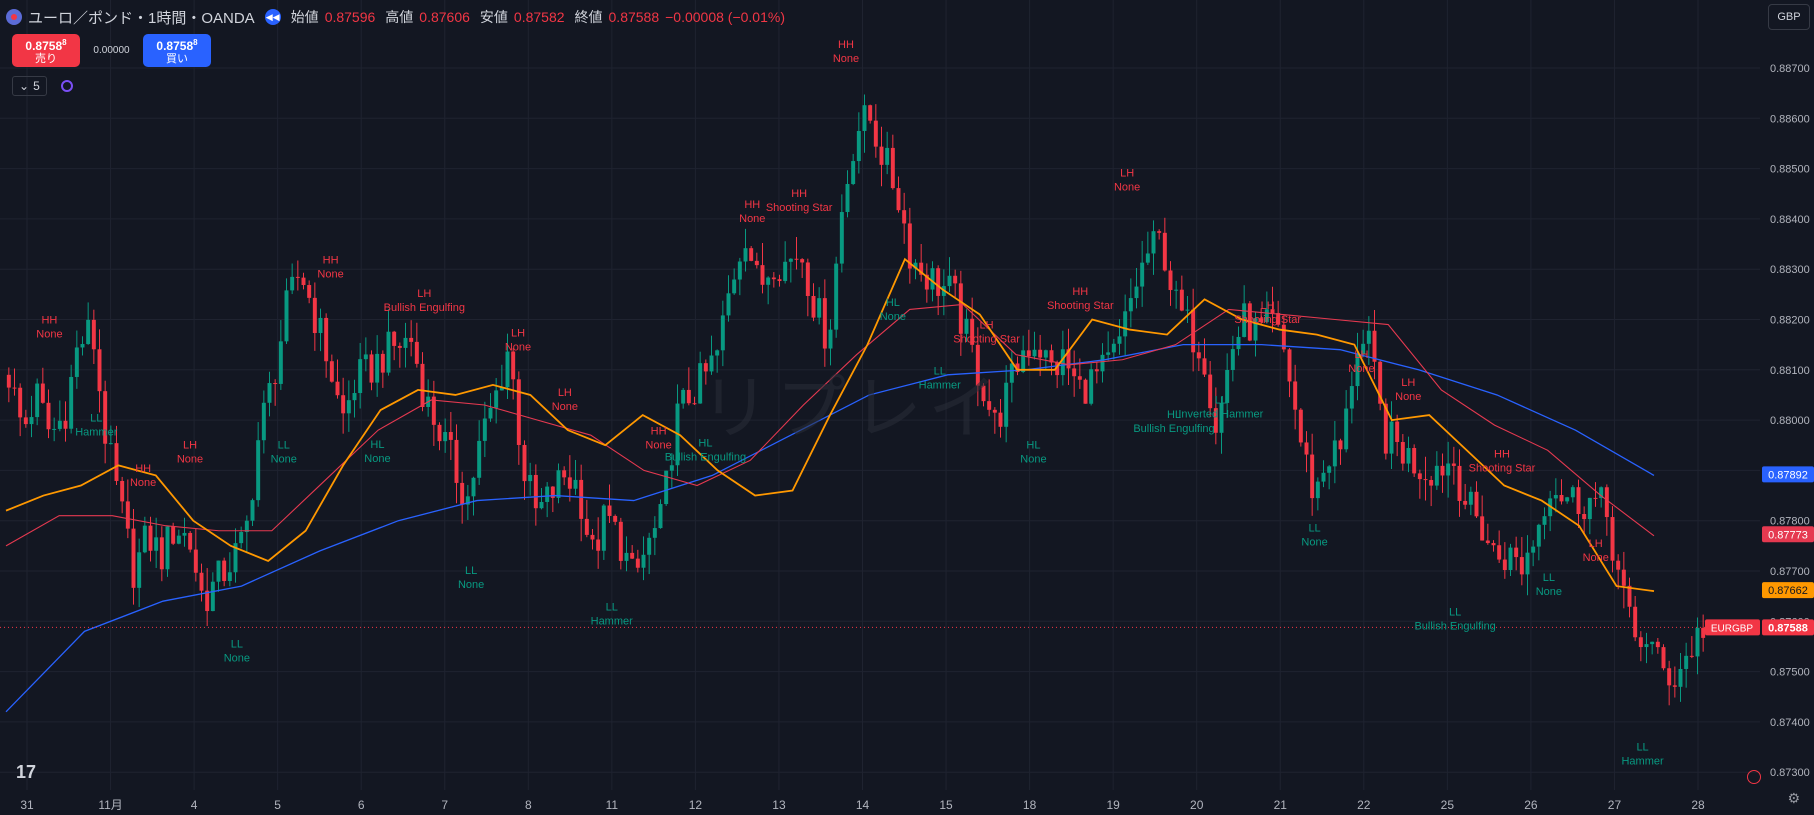 This screenshot has width=1814, height=815. Describe the element at coordinates (175, 45) in the screenshot. I see `buy-price: 0.8758` at that location.